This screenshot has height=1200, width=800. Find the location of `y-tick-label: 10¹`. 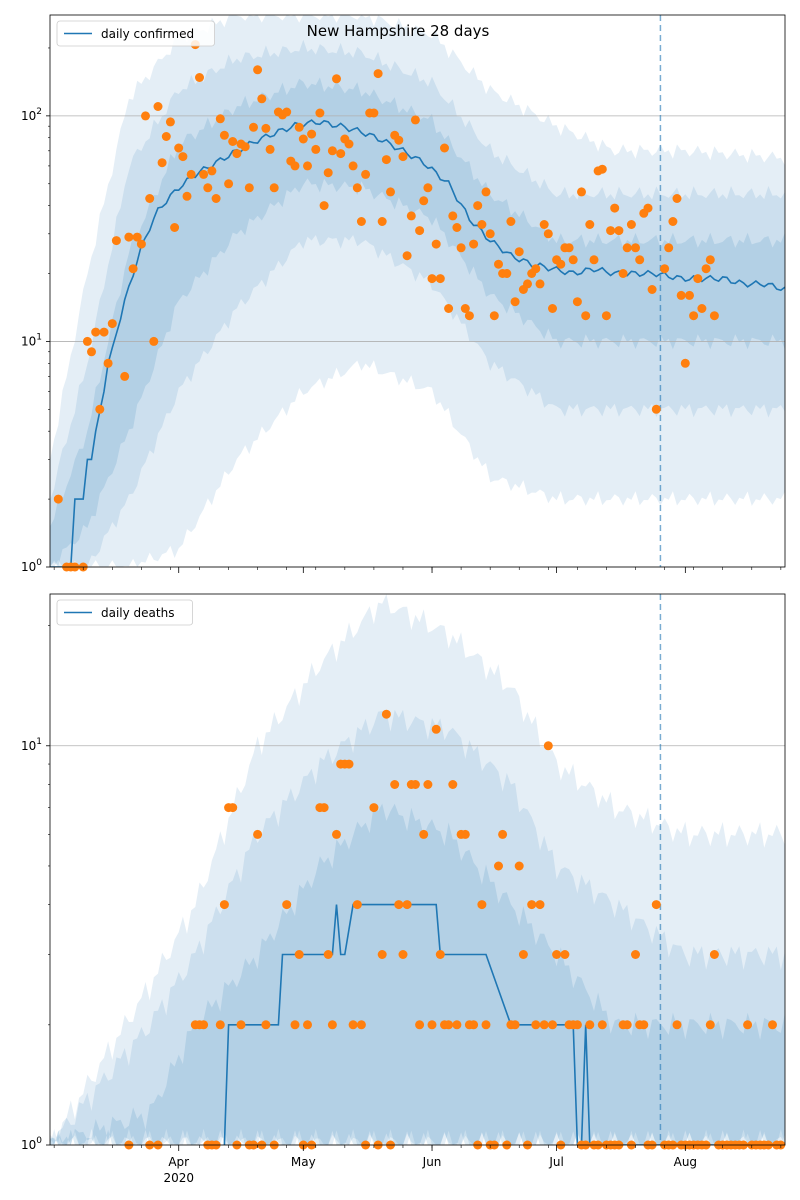

y-tick-label: 10¹ is located at coordinates (31, 340).